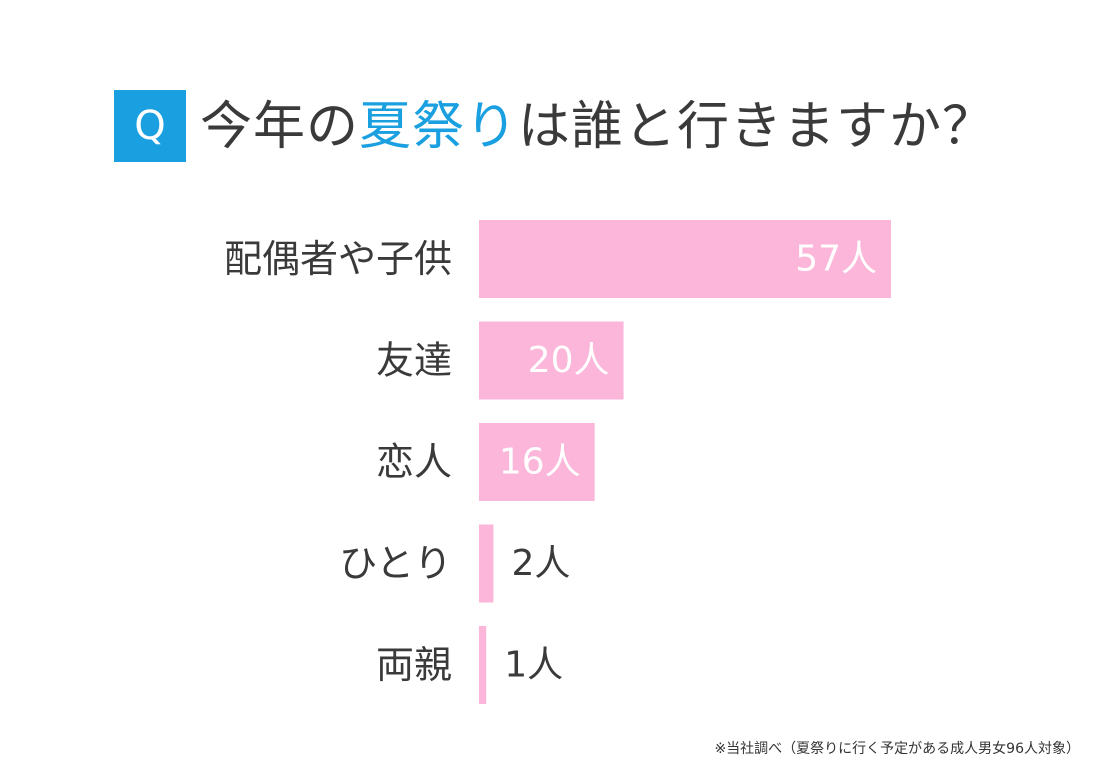 The width and height of the screenshot is (1100, 770). I want to click on category-label-2: 友達, so click(414, 361).